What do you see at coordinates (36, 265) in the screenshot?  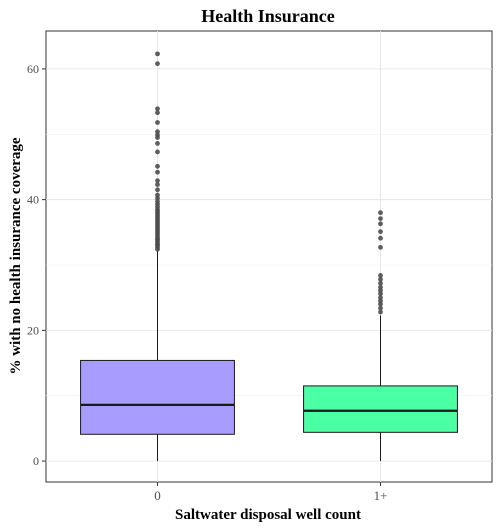 I see `y-axis: 0 20 40 60` at bounding box center [36, 265].